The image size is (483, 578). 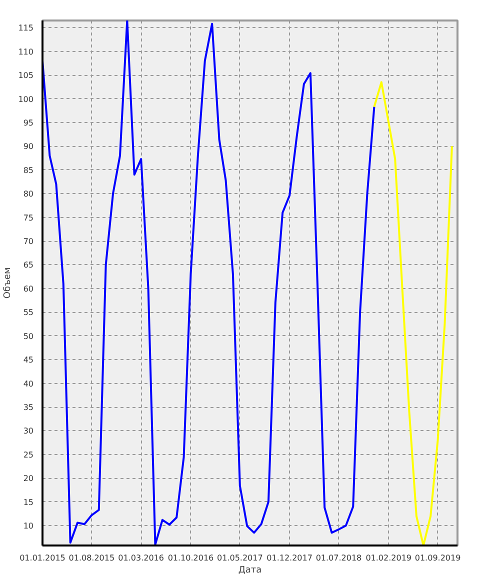 What do you see at coordinates (28, 123) in the screenshot?
I see `y-tick-label: 95` at bounding box center [28, 123].